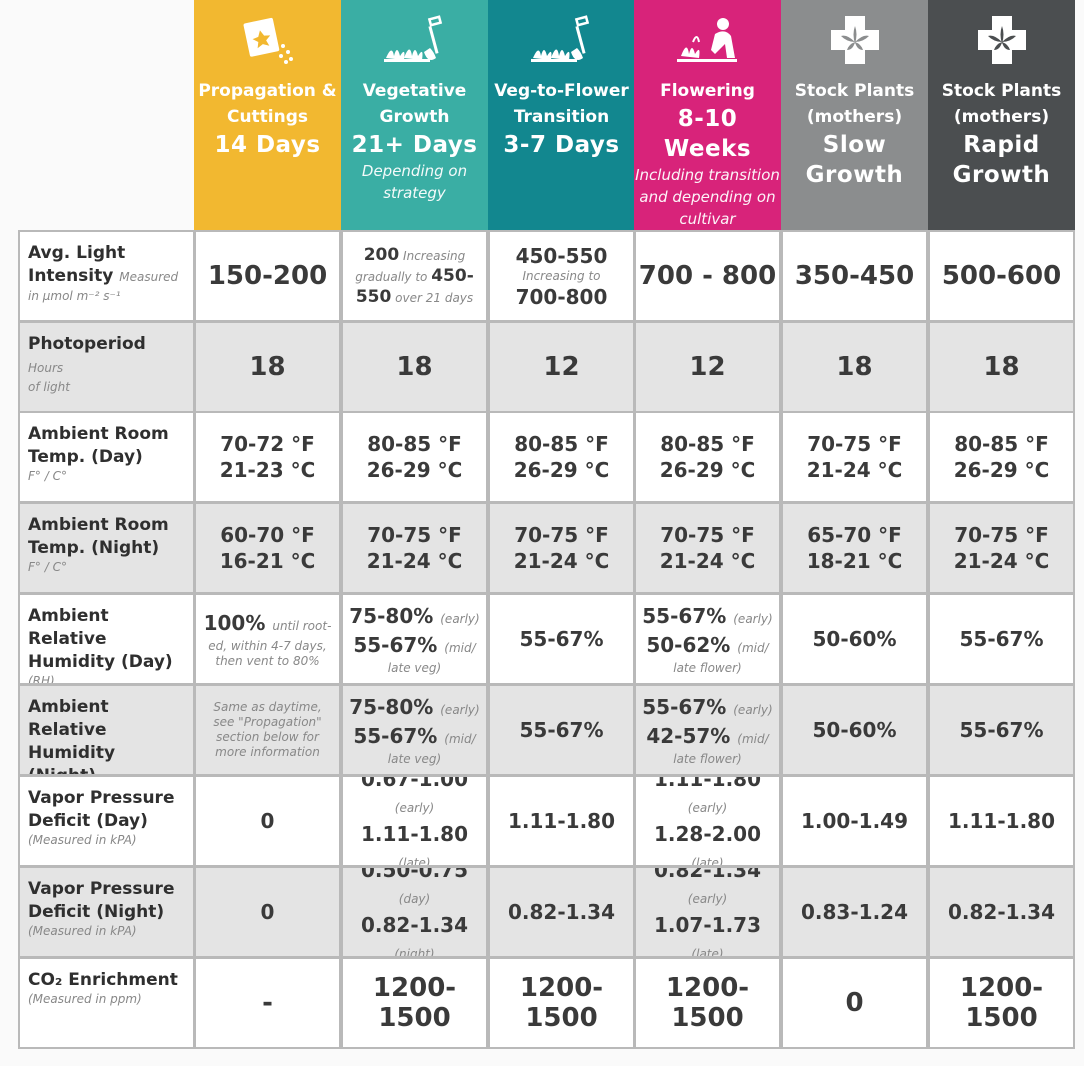  Describe the element at coordinates (561, 255) in the screenshot. I see `cell-line: 450-550` at that location.